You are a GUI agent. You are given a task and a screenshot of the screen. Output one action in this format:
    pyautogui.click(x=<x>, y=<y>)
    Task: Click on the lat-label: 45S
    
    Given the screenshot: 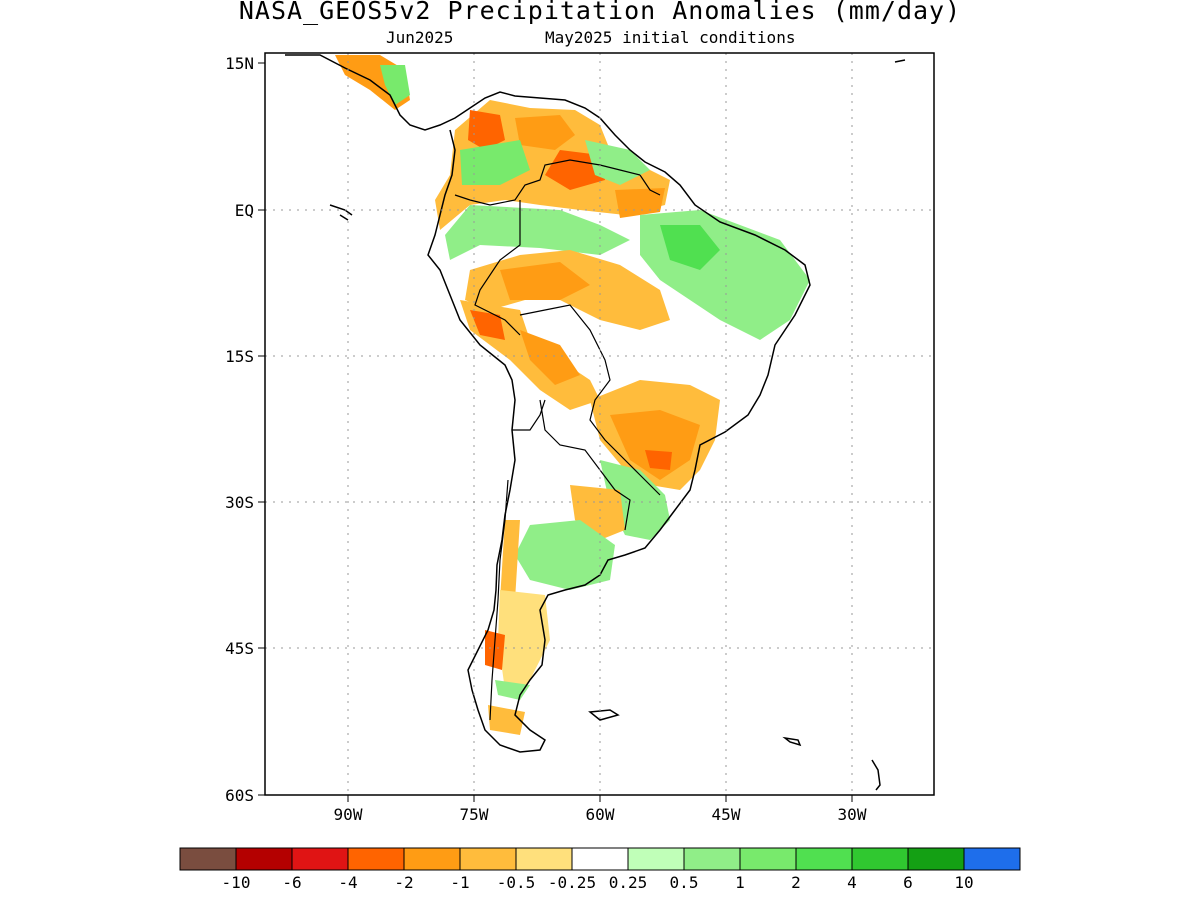 What is the action you would take?
    pyautogui.click(x=239, y=648)
    